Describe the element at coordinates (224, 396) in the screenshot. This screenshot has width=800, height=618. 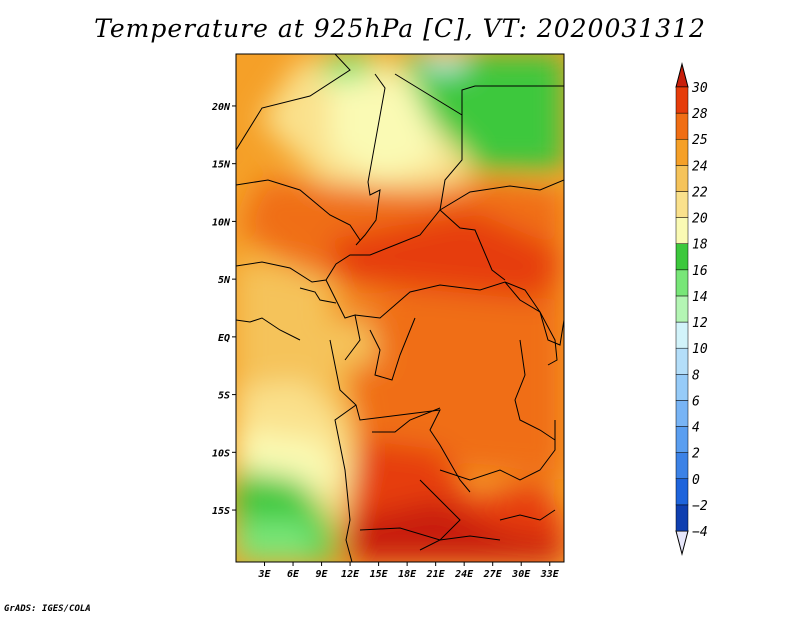
I see `lat-tick-label: 5S` at that location.